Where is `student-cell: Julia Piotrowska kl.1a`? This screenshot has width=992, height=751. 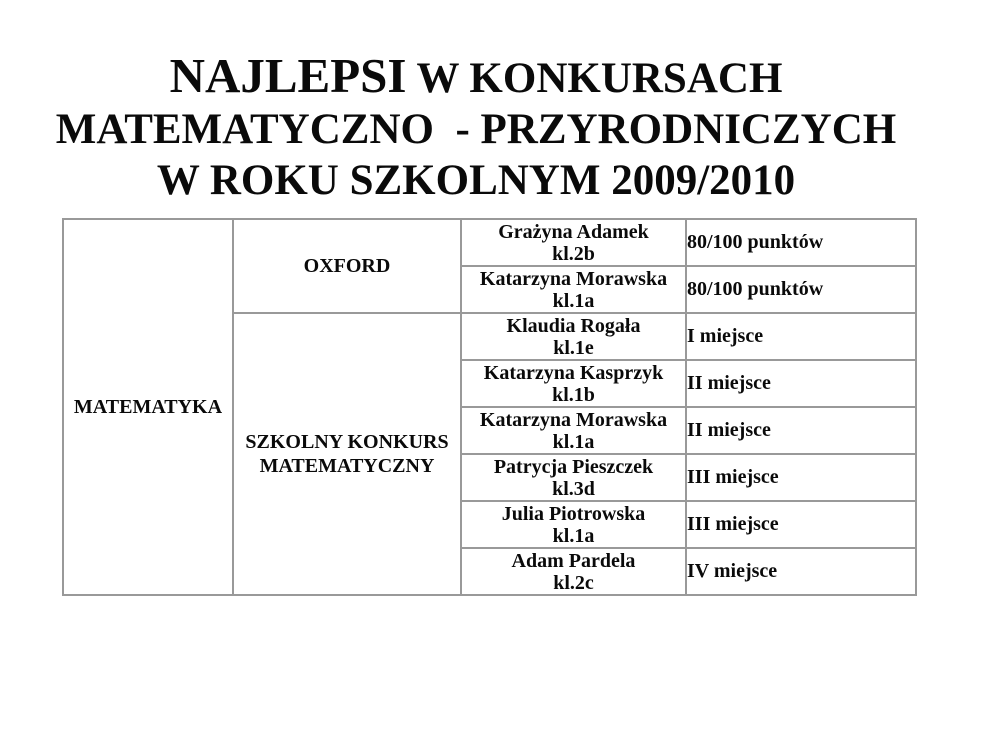
student-cell: Julia Piotrowska kl.1a is located at coordinates (573, 524).